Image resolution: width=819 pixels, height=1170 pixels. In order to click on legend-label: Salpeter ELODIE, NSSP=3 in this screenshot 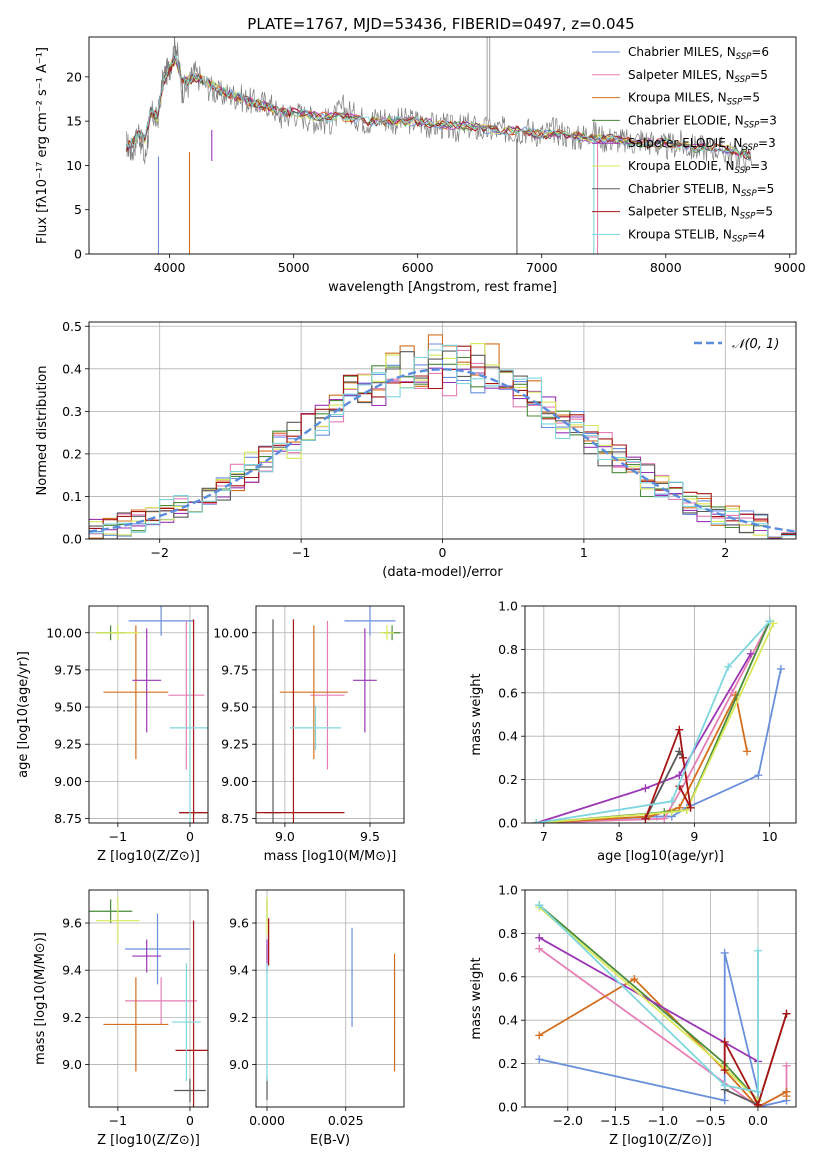, I will do `click(702, 144)`.